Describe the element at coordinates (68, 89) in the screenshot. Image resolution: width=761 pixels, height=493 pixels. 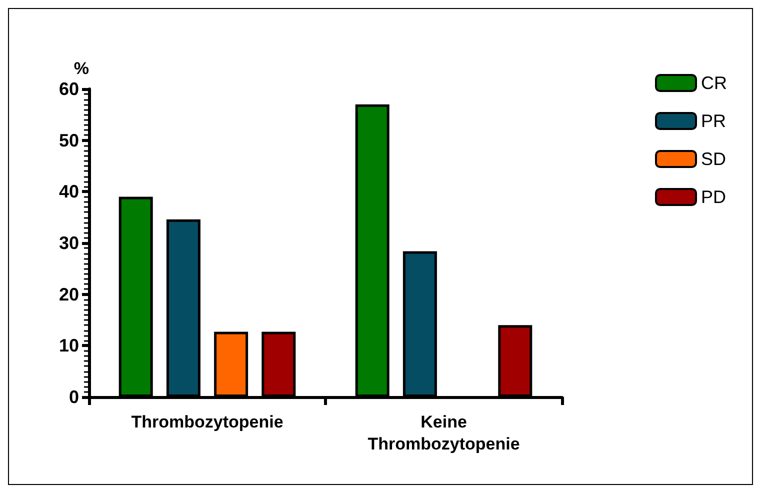
I see `y-tick-label: 60` at that location.